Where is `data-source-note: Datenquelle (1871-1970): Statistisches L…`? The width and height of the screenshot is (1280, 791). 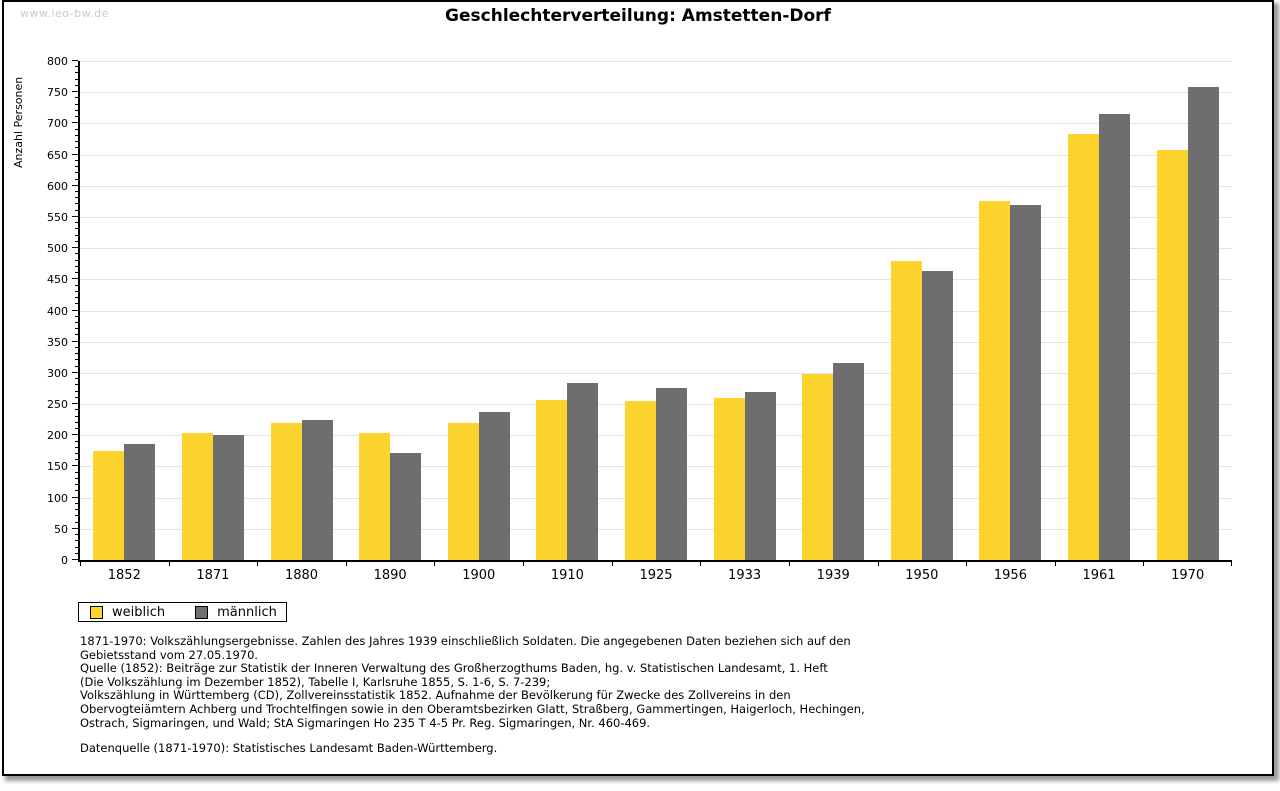
data-source-note: Datenquelle (1871-1970): Statistisches L… is located at coordinates (289, 748).